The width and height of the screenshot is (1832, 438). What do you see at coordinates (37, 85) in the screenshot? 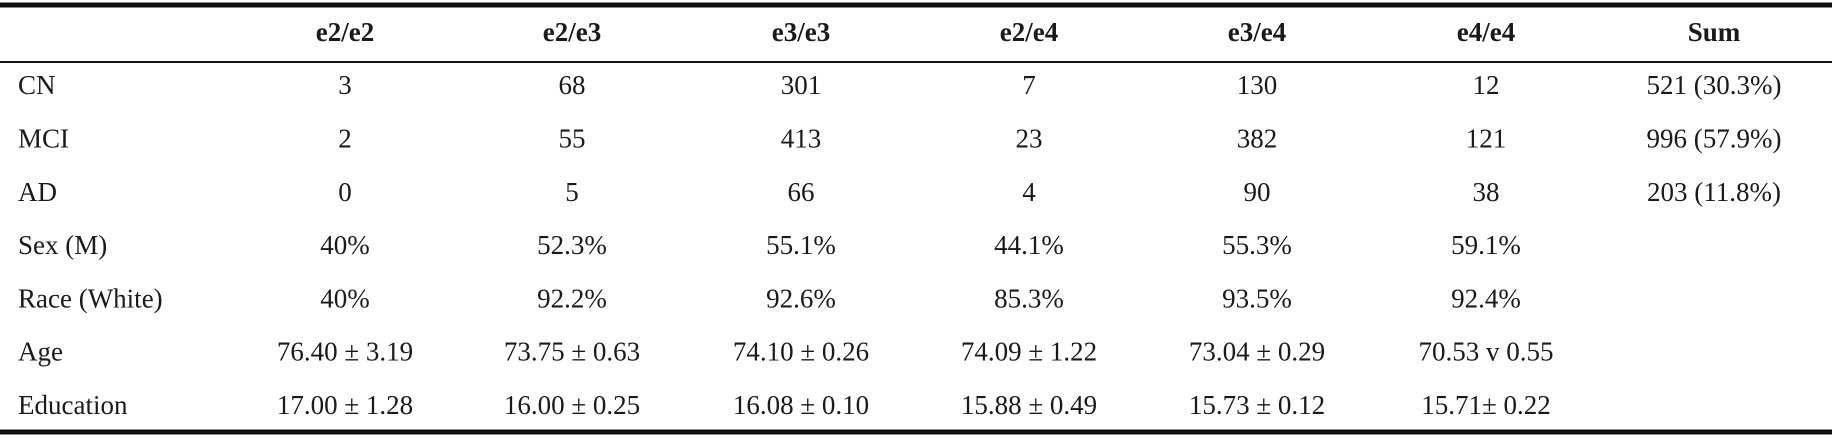
I see `row-label: CN` at bounding box center [37, 85].